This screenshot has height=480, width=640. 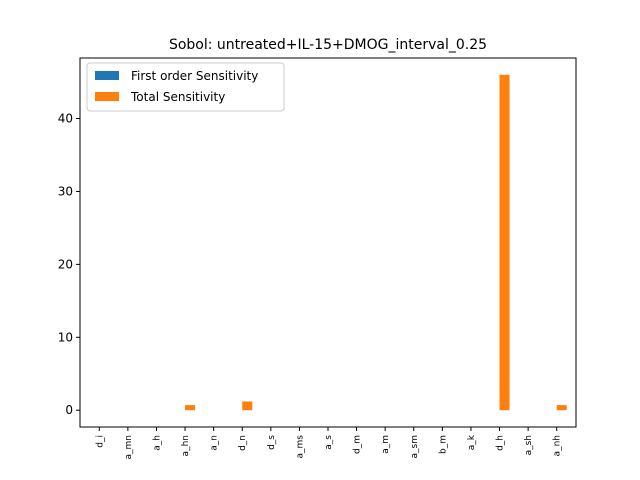 What do you see at coordinates (69, 410) in the screenshot?
I see `y-tick-label: 0` at bounding box center [69, 410].